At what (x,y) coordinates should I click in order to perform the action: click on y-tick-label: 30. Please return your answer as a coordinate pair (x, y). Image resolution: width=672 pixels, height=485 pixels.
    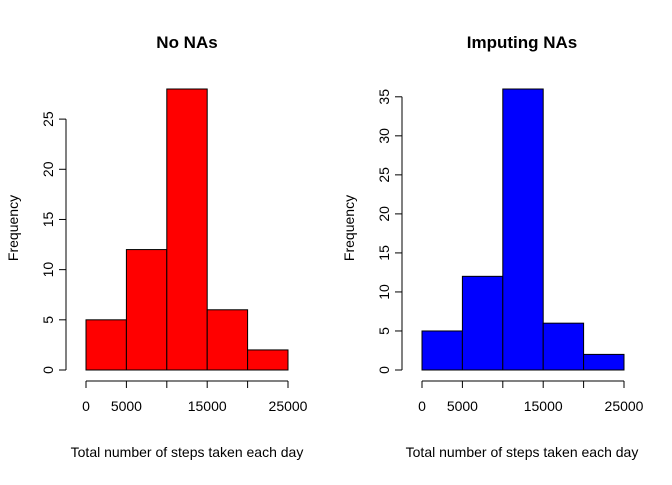
    Looking at the image, I should click on (384, 136).